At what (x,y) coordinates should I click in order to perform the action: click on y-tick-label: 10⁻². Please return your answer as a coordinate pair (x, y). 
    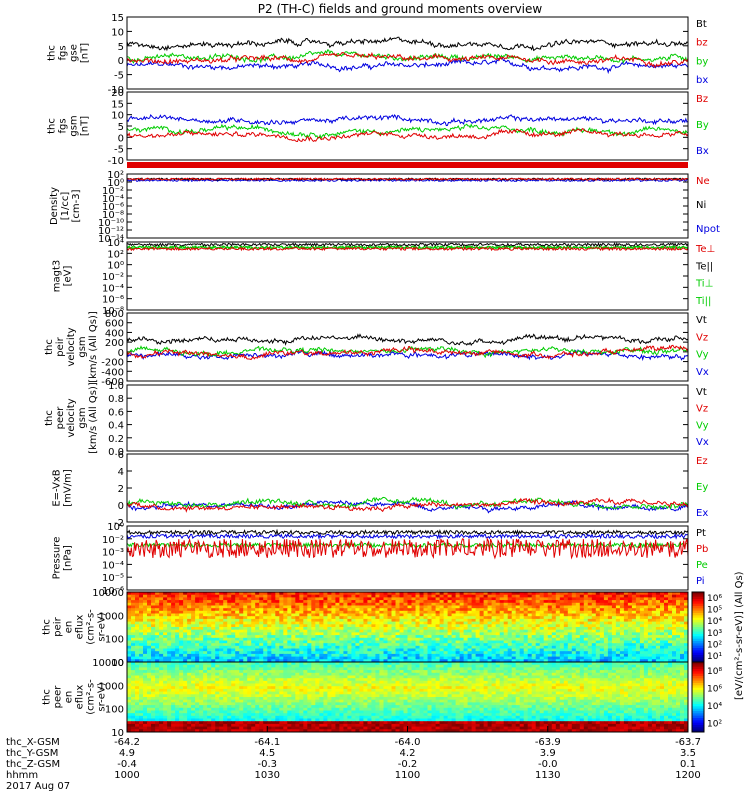
    Looking at the image, I should click on (113, 277).